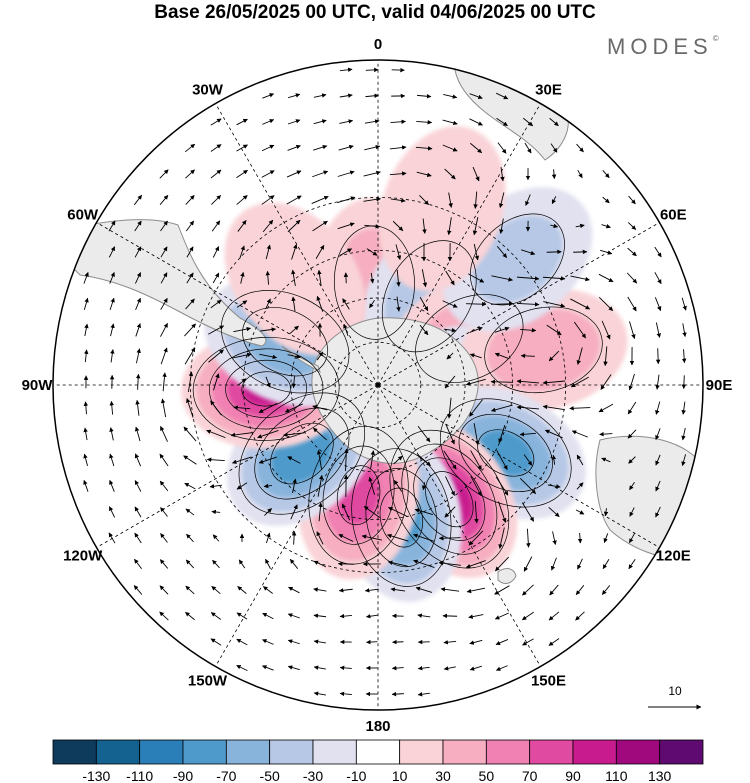 The height and width of the screenshot is (783, 750). I want to click on anomaly-level, so click(543, 349).